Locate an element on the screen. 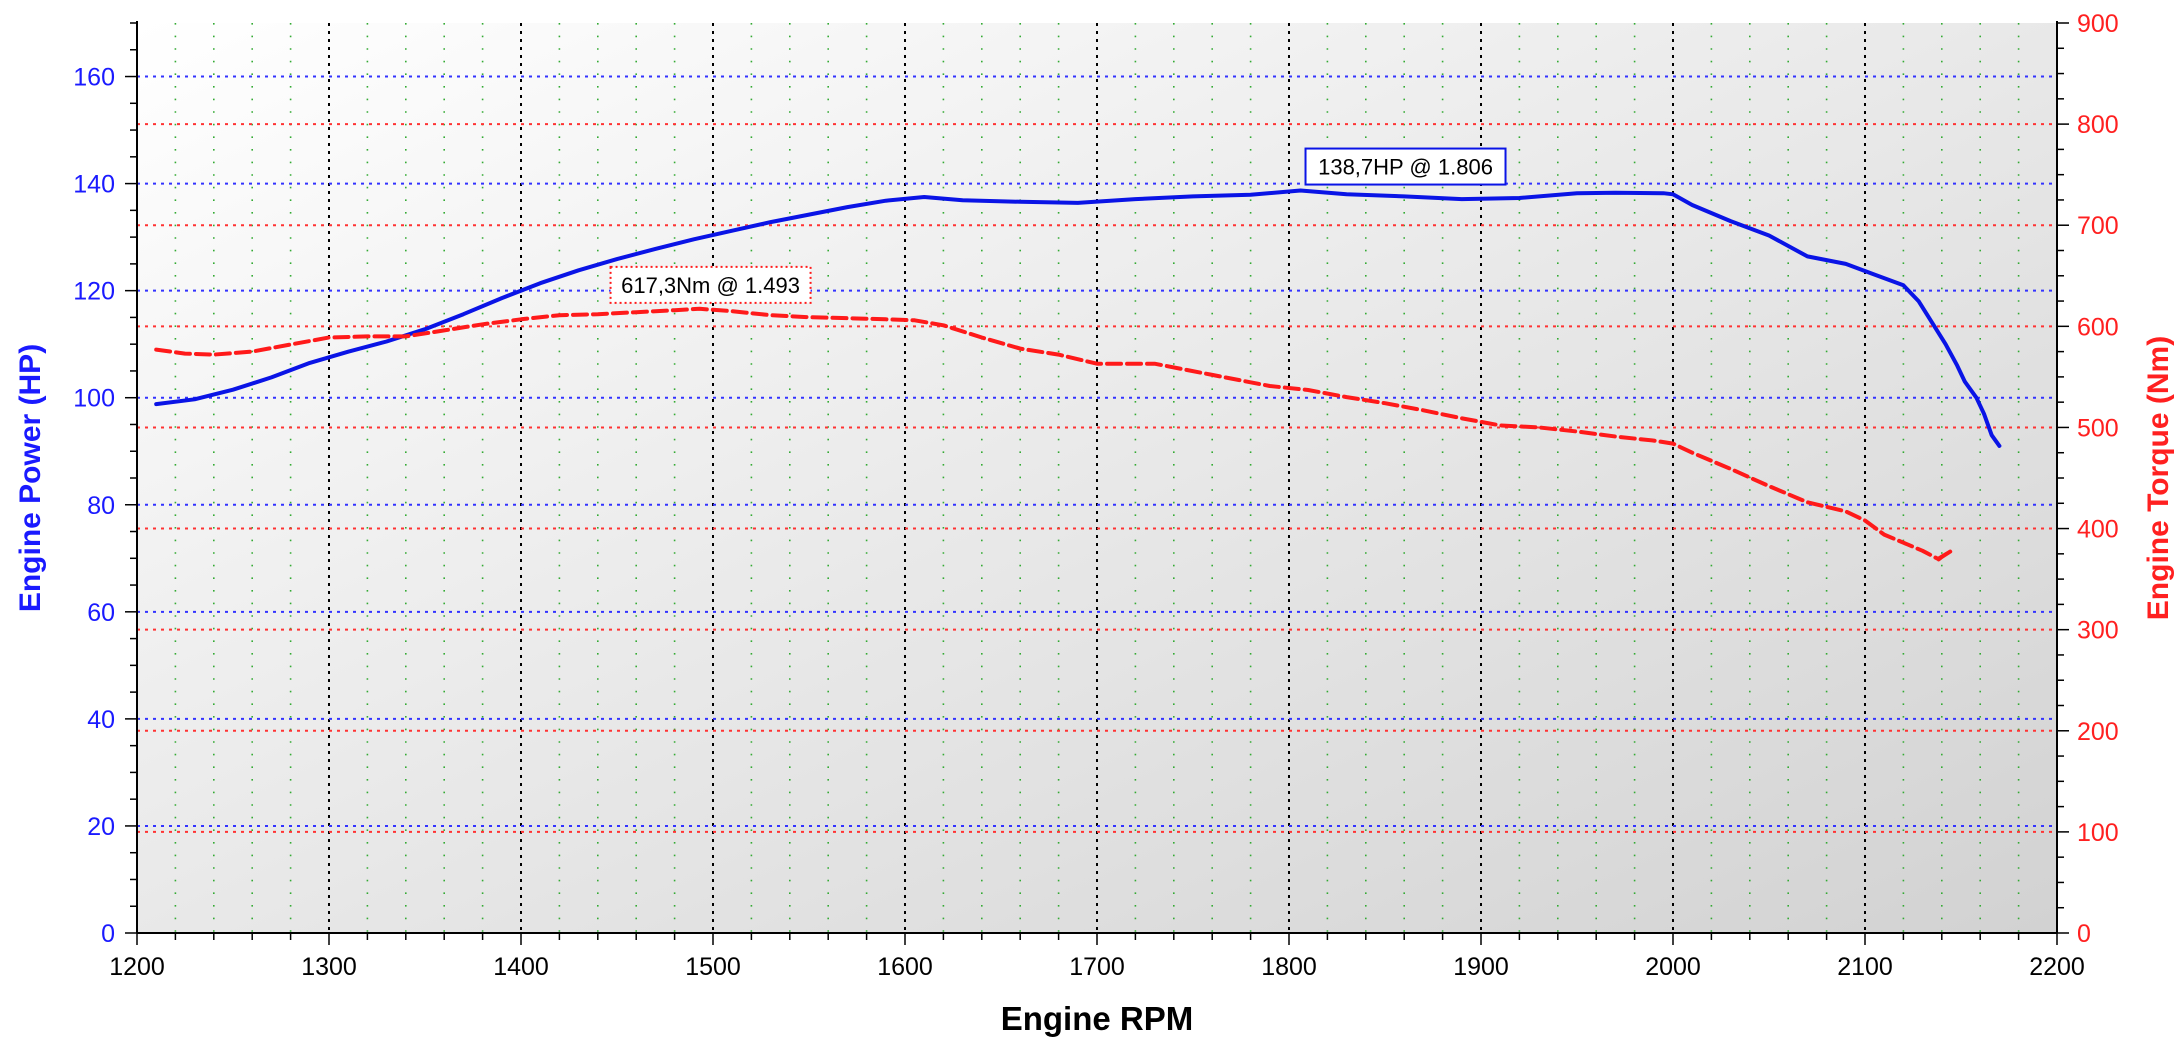 This screenshot has height=1040, width=2179. x-tick-label: 2200 is located at coordinates (2057, 967).